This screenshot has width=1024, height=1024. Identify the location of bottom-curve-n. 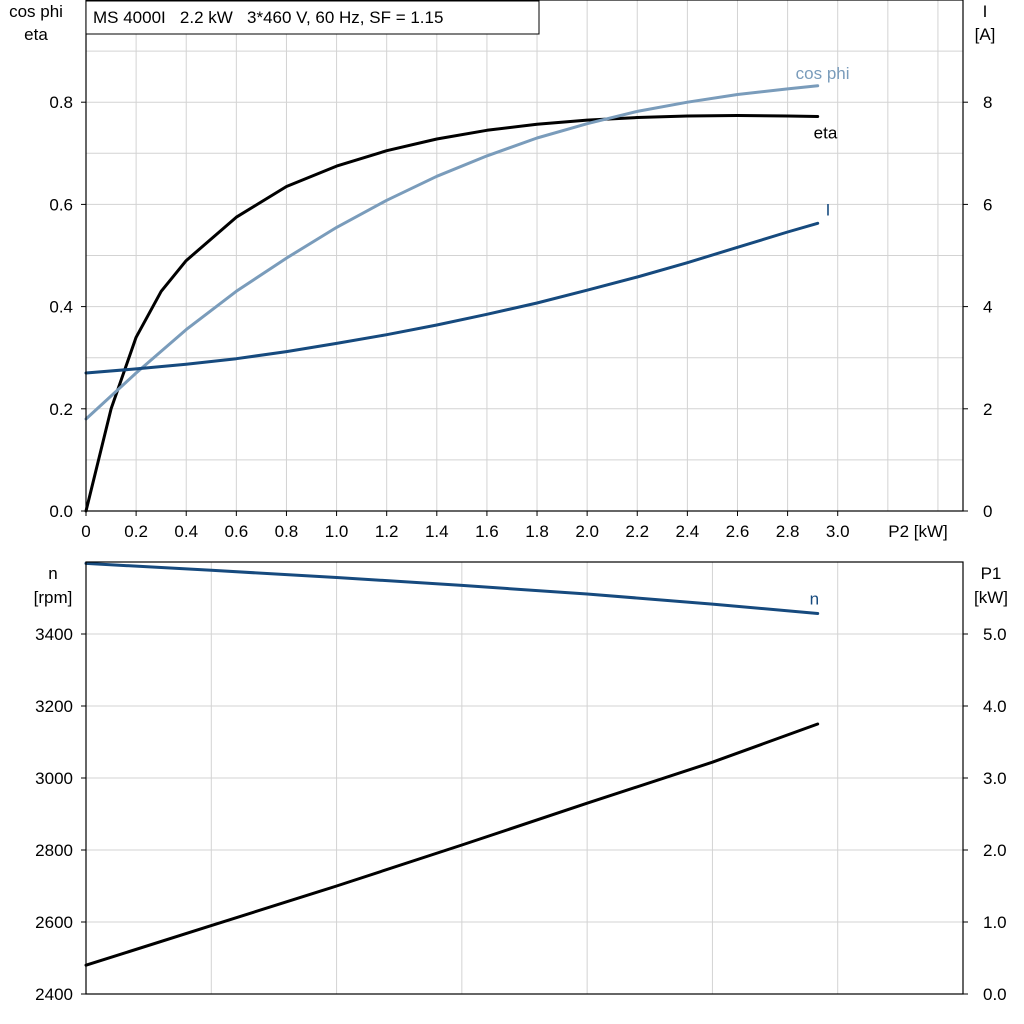
(452, 588).